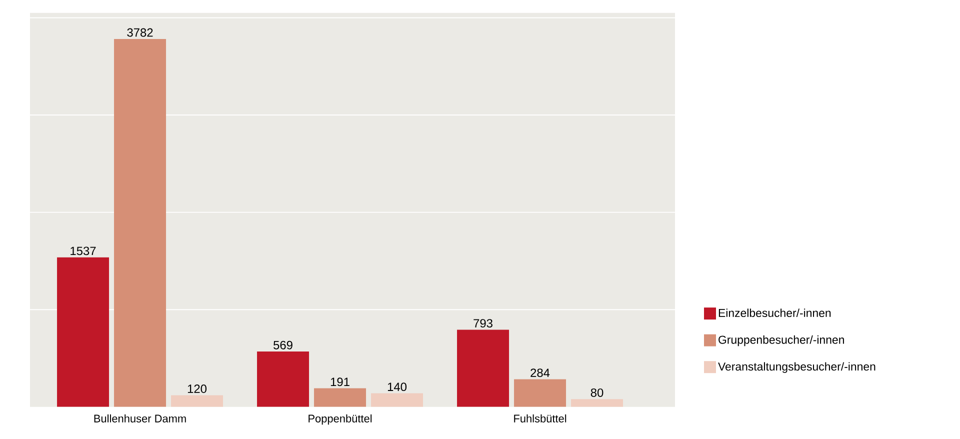 The width and height of the screenshot is (960, 439). Describe the element at coordinates (83, 251) in the screenshot. I see `data-label: 1537` at that location.